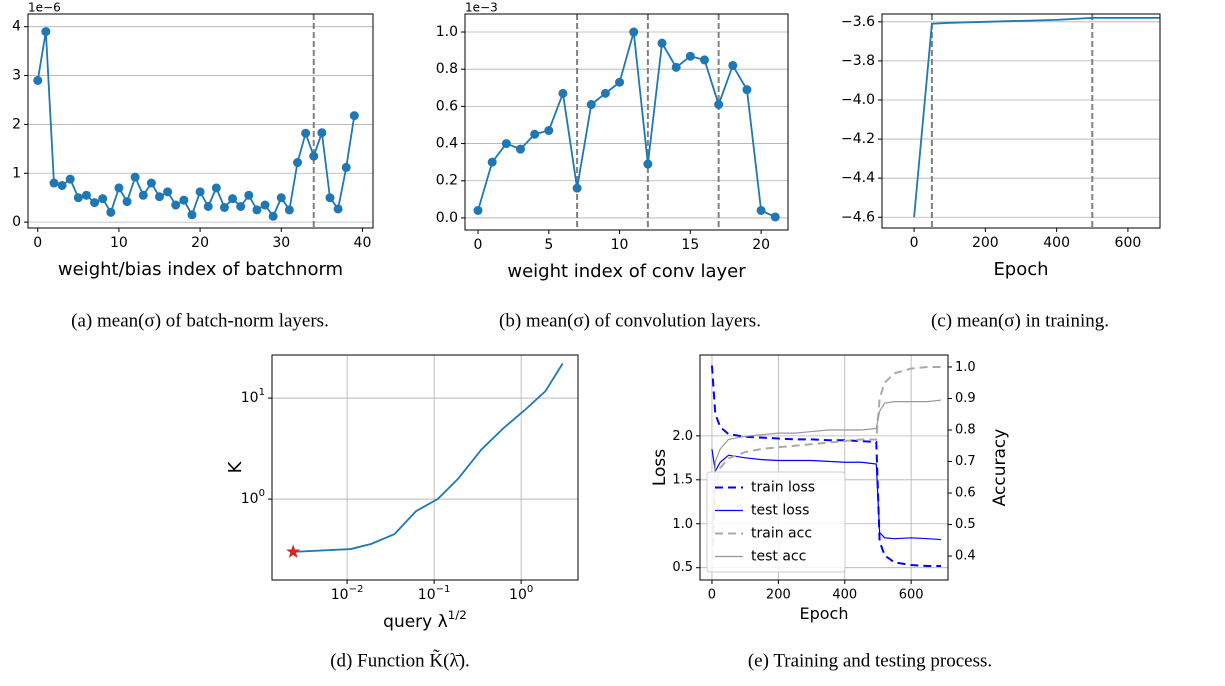 The height and width of the screenshot is (686, 1225). What do you see at coordinates (447, 218) in the screenshot?
I see `tick-label: 0.0` at bounding box center [447, 218].